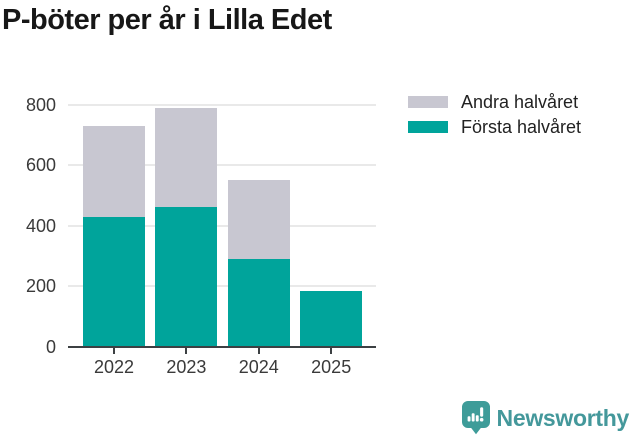 This screenshot has height=439, width=631. I want to click on y-tick-label-800: 800, so click(40, 105).